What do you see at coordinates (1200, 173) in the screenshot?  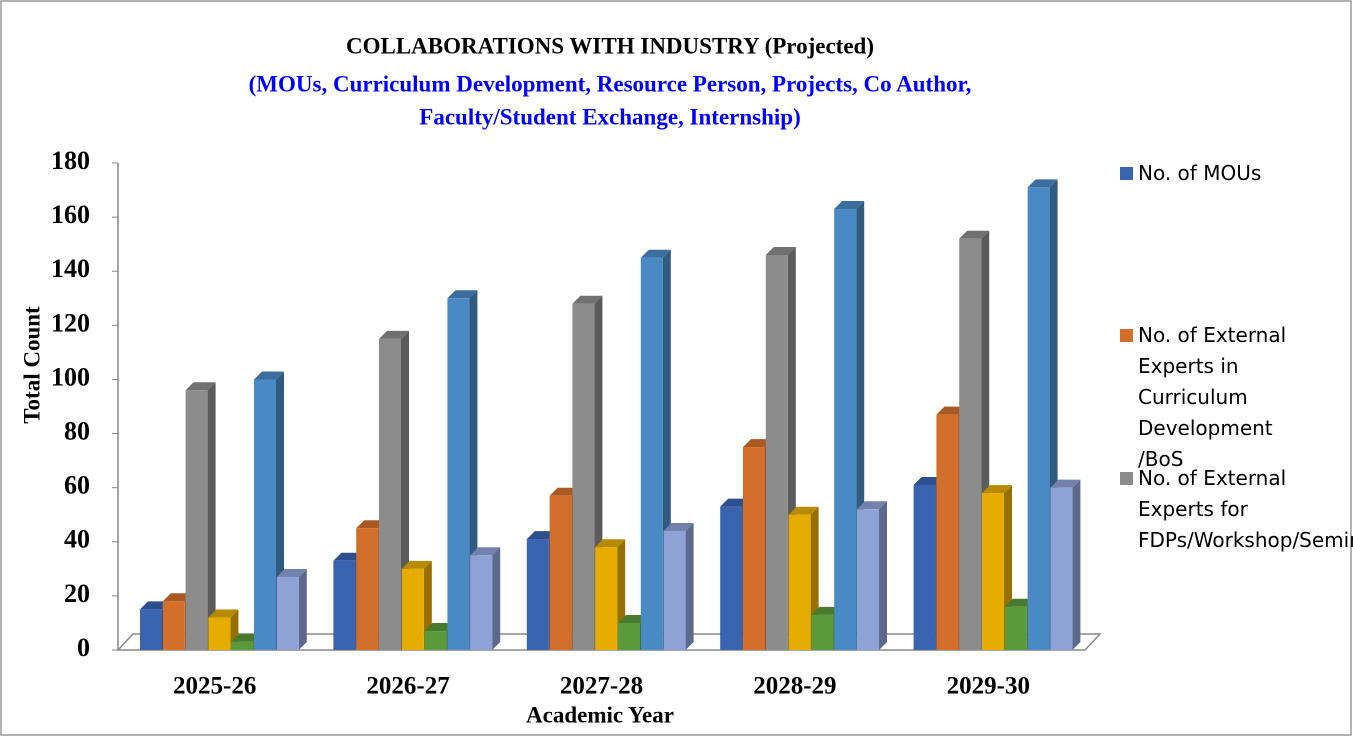 I see `legend-label: No. of MOUs` at bounding box center [1200, 173].